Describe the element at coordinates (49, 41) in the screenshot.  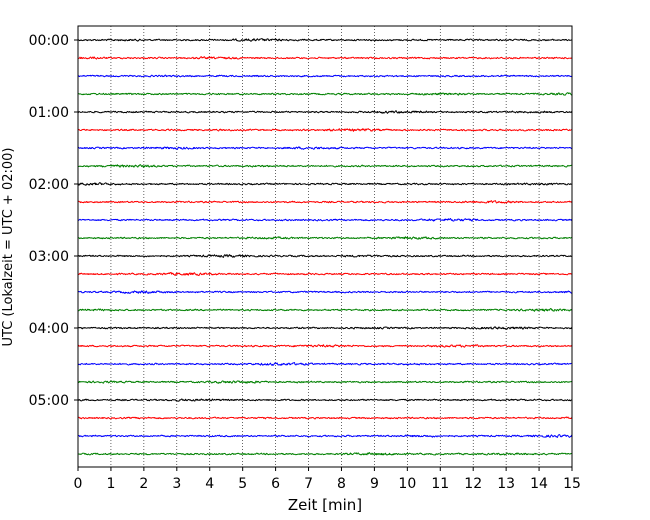
I see `y-tick-0: 00:00` at that location.